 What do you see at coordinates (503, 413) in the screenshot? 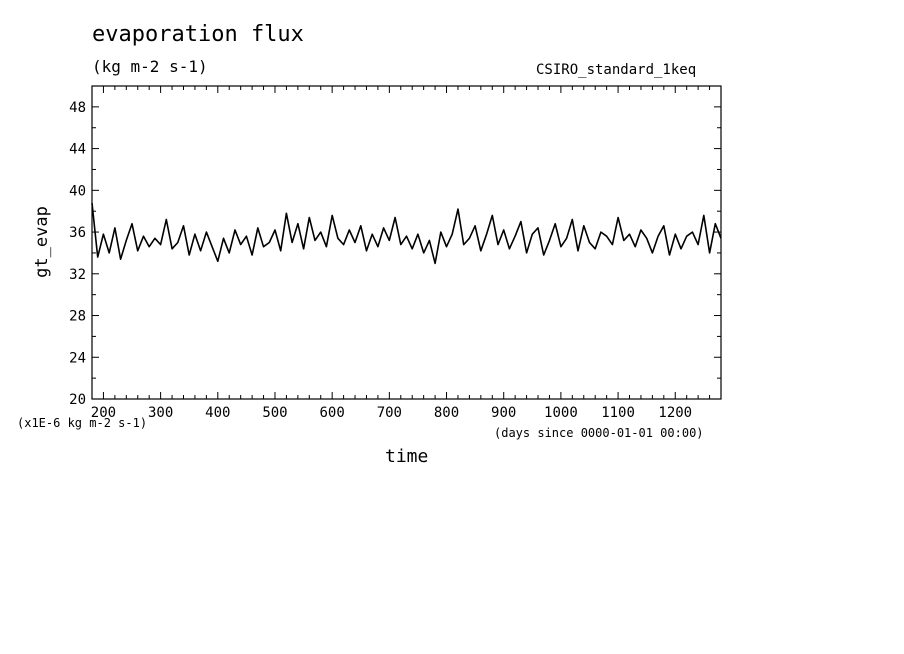
I see `x-tick-label: 900` at bounding box center [503, 413].